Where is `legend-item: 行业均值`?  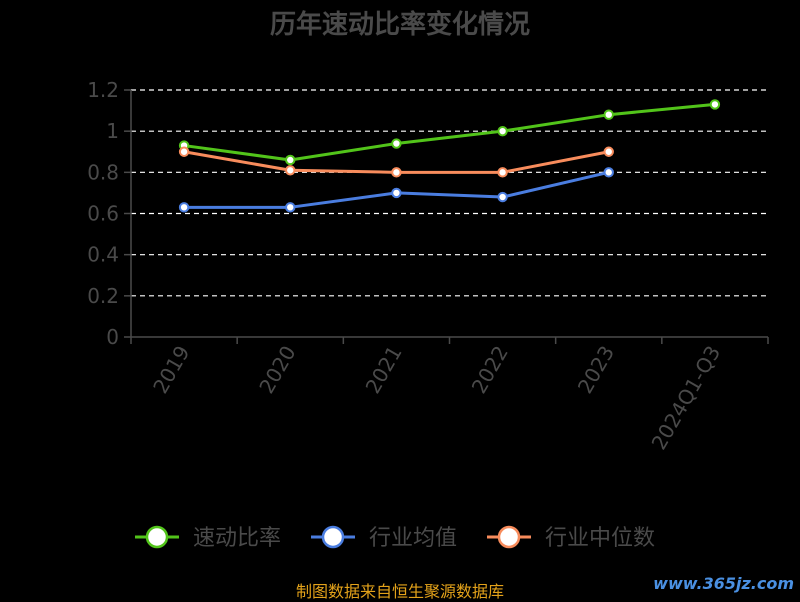 legend-item: 行业均值 is located at coordinates (384, 538).